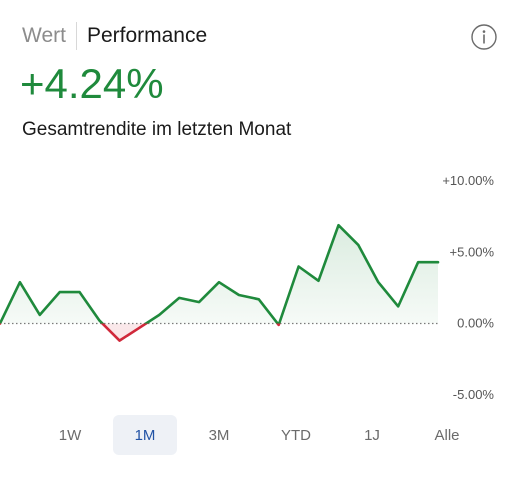  Describe the element at coordinates (147, 35) in the screenshot. I see `tab-performance: Performance` at that location.